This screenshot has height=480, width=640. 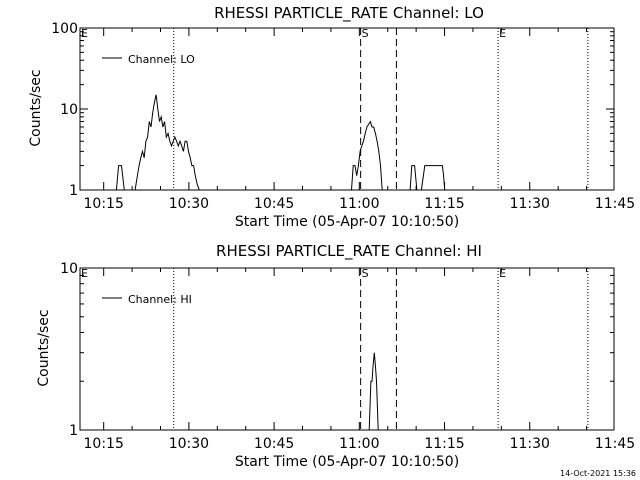 What do you see at coordinates (615, 444) in the screenshot?
I see `x-tick-label-hi: 11:45` at bounding box center [615, 444].